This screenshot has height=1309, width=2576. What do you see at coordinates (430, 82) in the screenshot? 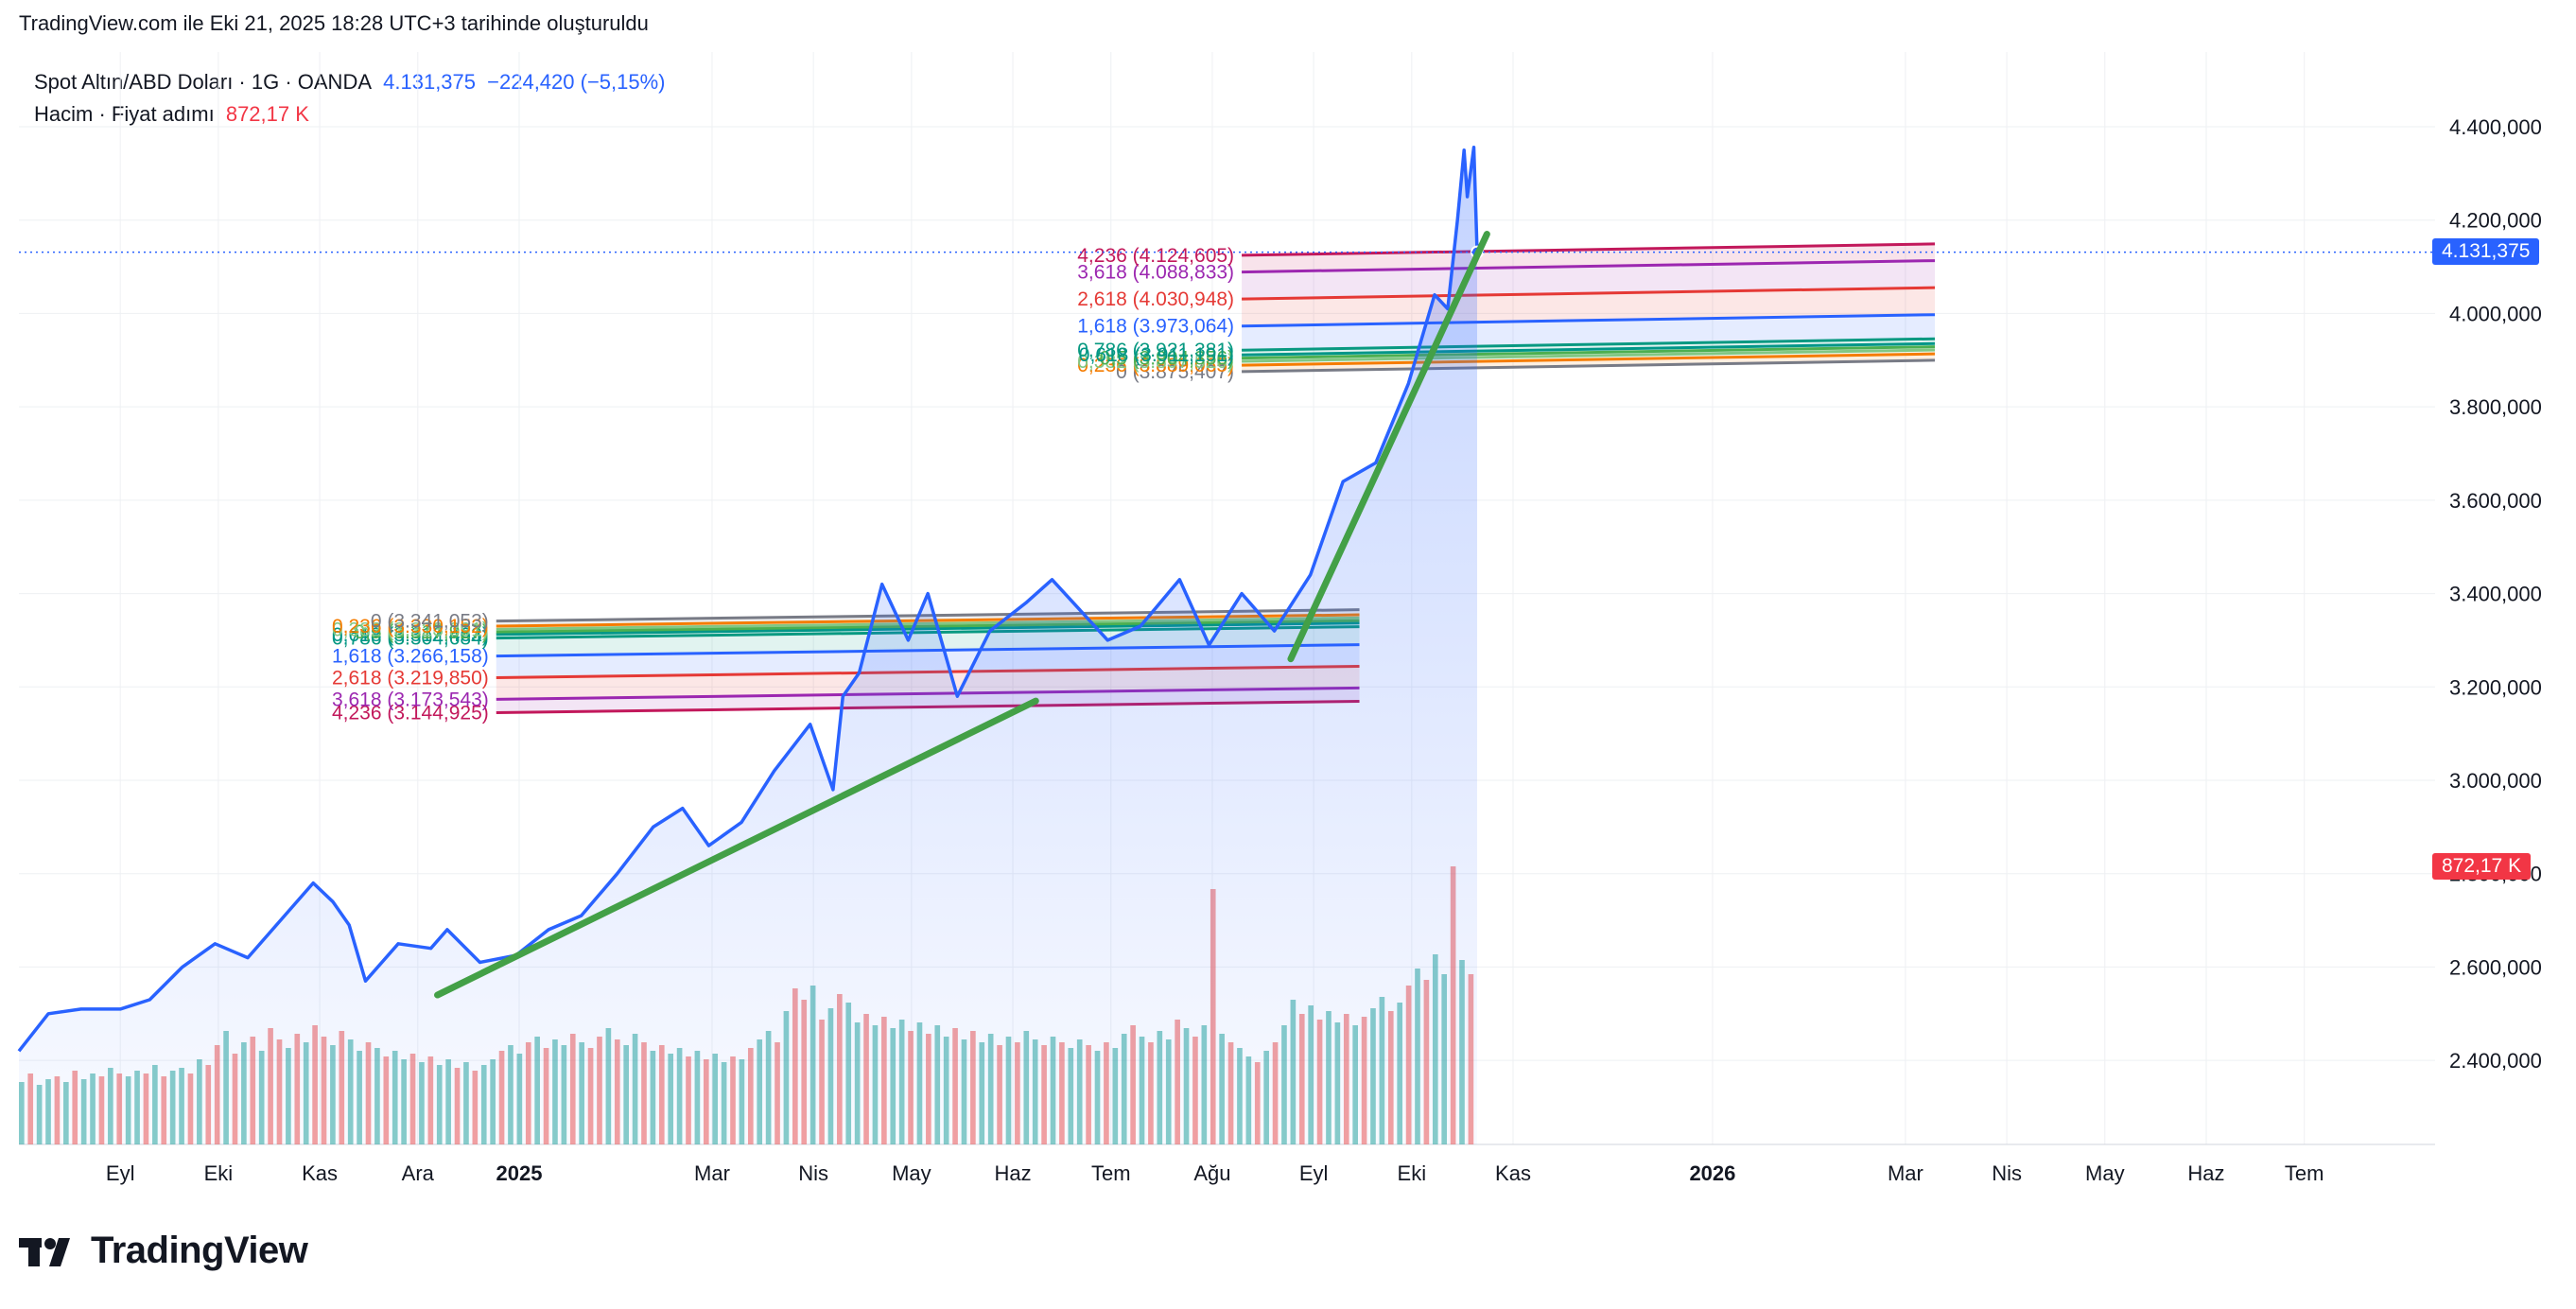
I see `legend-last-price: 4.131,375` at bounding box center [430, 82].